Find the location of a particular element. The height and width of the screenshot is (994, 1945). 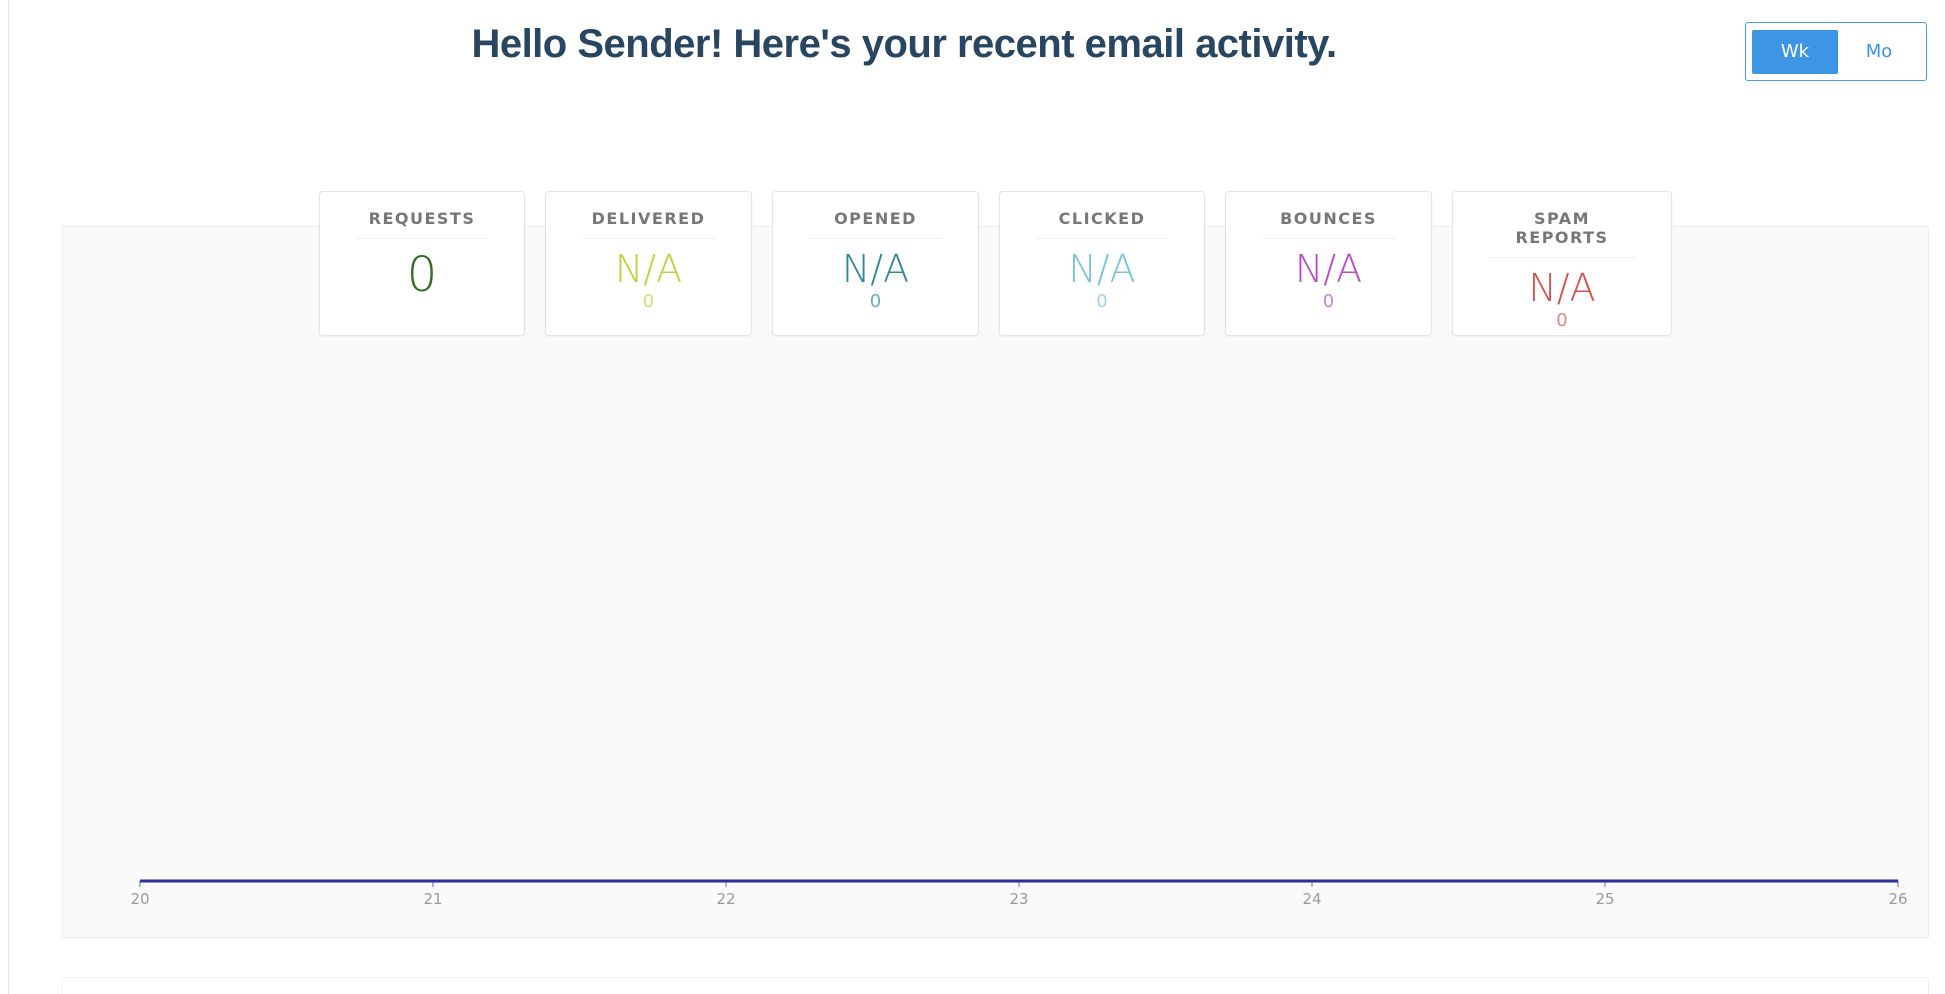

stat-card: OPENED N/A 0 is located at coordinates (875, 263).